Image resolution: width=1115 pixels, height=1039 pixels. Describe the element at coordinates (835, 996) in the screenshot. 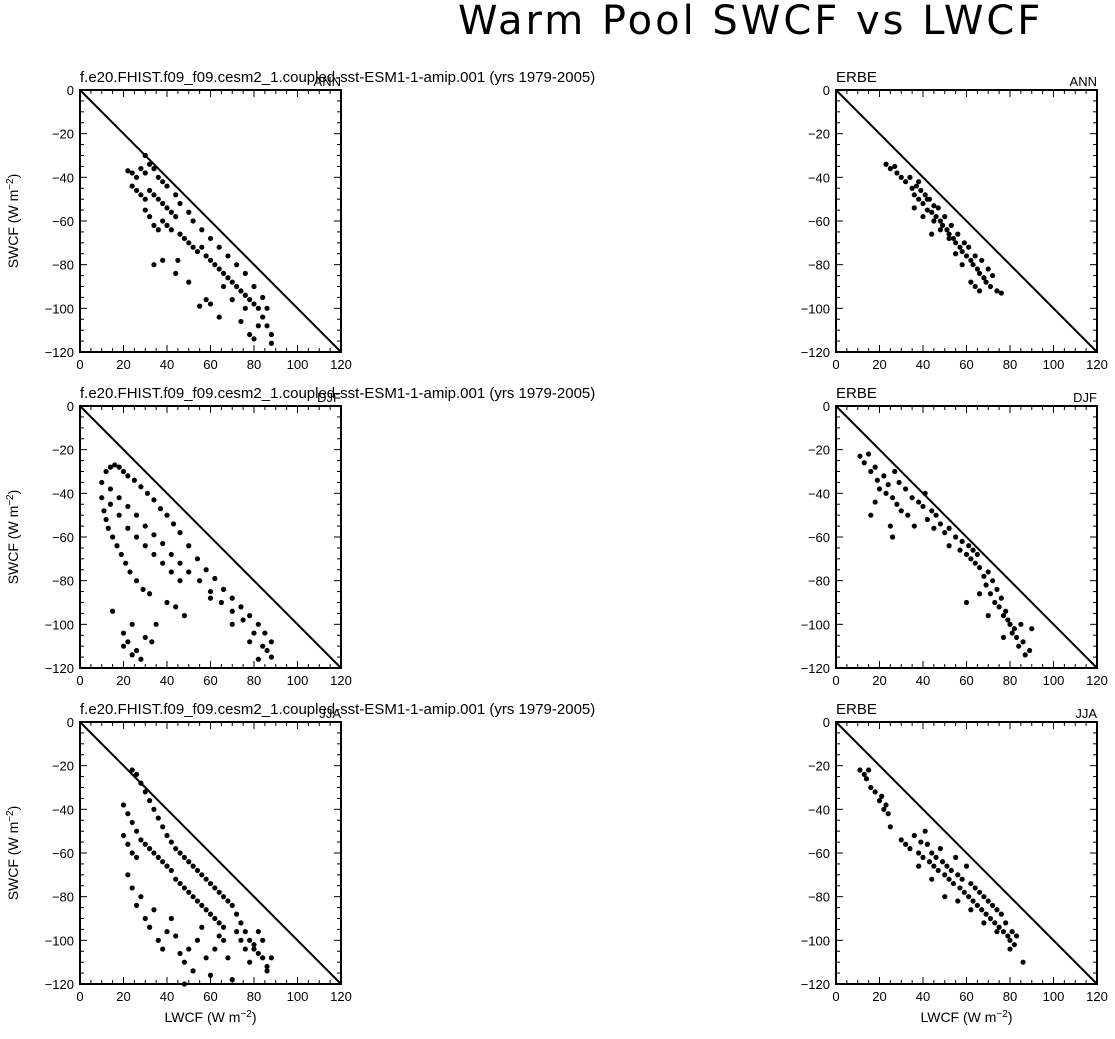

I see `x-tick-label: 0` at that location.